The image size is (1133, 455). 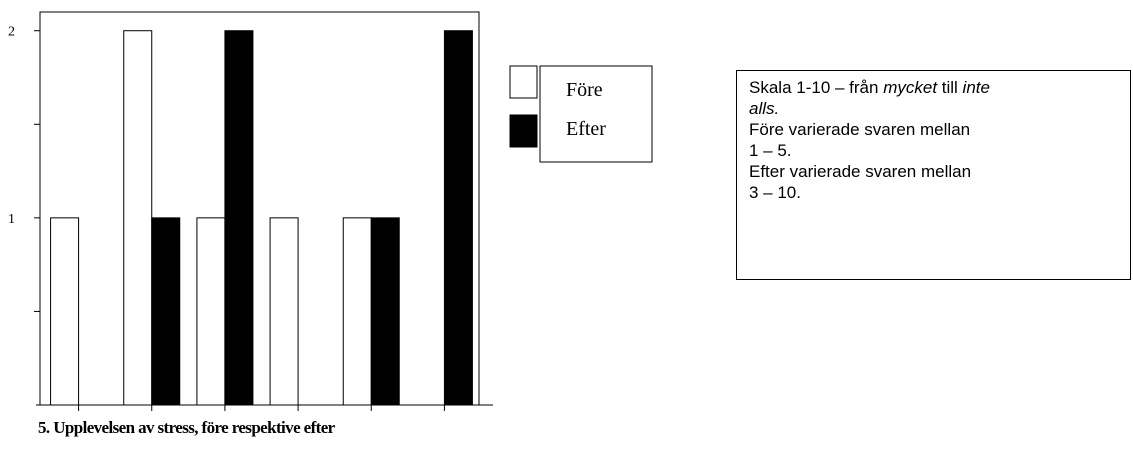 What do you see at coordinates (596, 114) in the screenshot?
I see `legend-box` at bounding box center [596, 114].